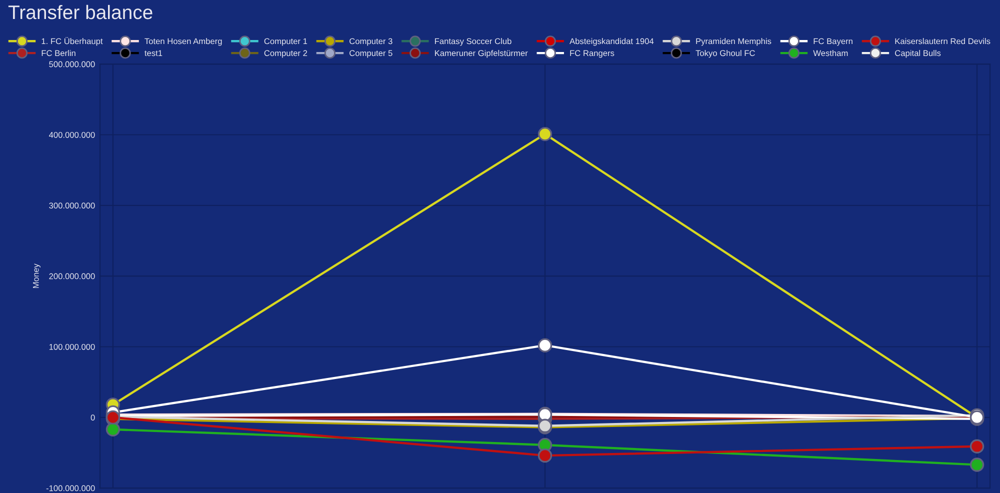 Image resolution: width=1000 pixels, height=493 pixels. I want to click on legend-label: test1, so click(153, 53).